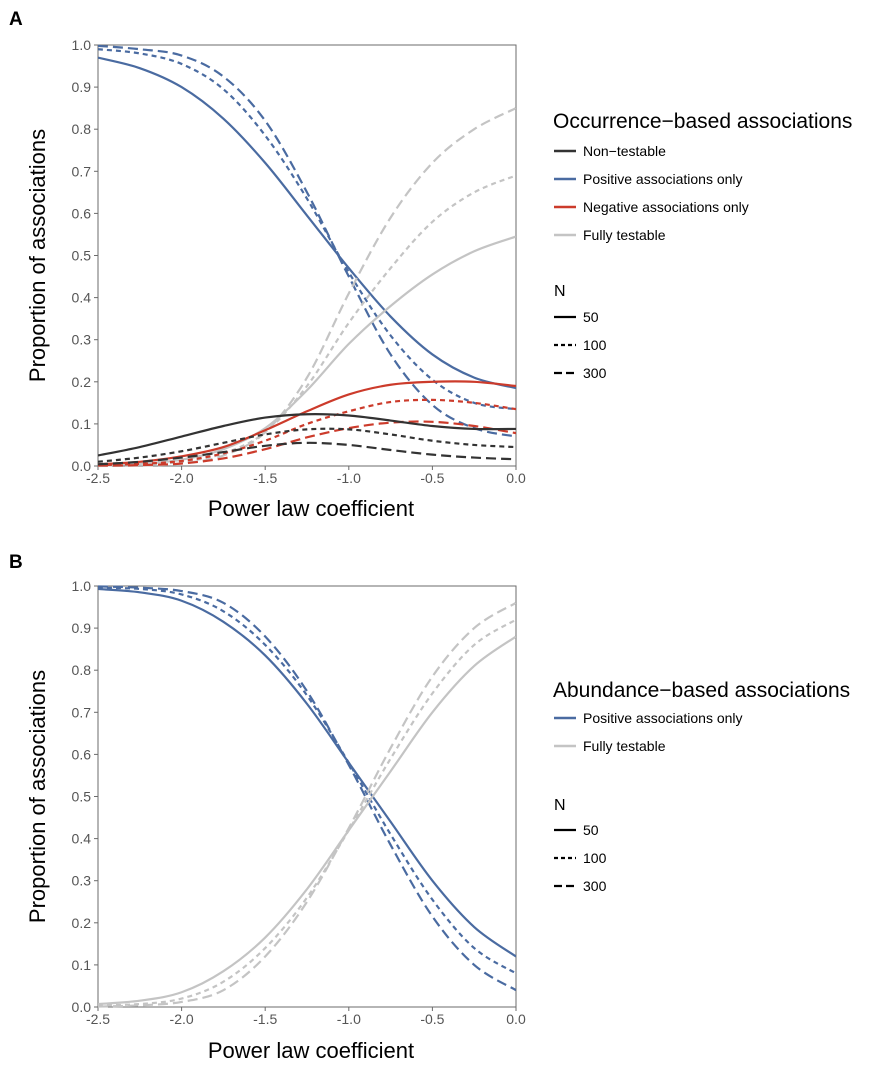 Image resolution: width=892 pixels, height=1068 pixels. What do you see at coordinates (307, 453) in the screenshot?
I see `series-line-non-testable-n300` at bounding box center [307, 453].